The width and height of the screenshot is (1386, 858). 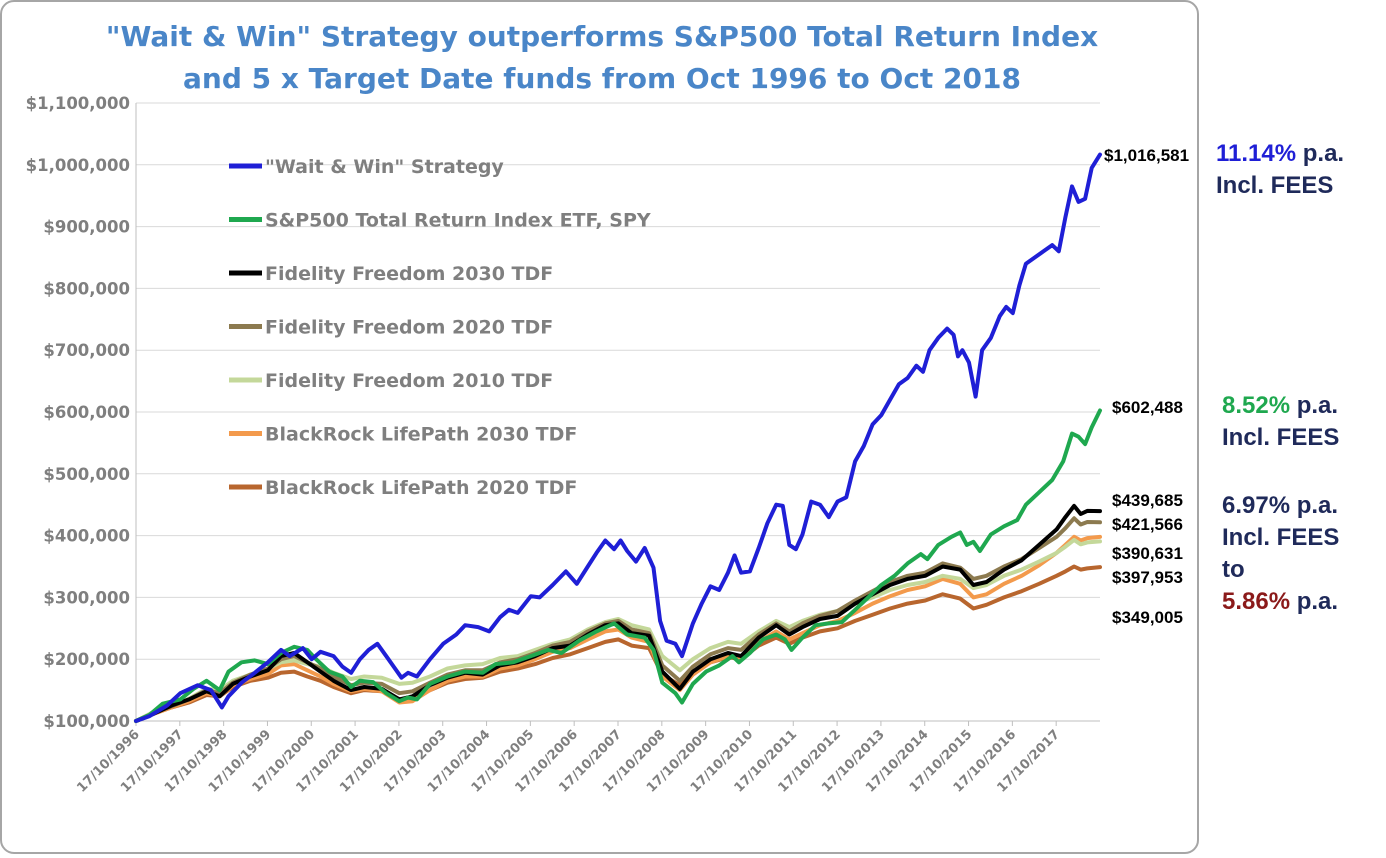 I want to click on y-tick-label: $600,000, so click(x=86, y=412).